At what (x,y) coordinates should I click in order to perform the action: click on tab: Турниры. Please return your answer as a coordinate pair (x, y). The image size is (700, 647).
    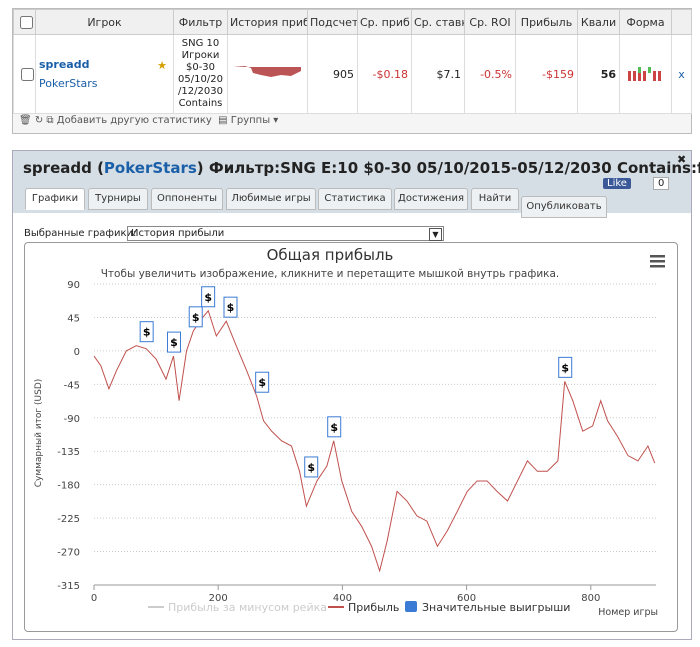
    Looking at the image, I should click on (118, 199).